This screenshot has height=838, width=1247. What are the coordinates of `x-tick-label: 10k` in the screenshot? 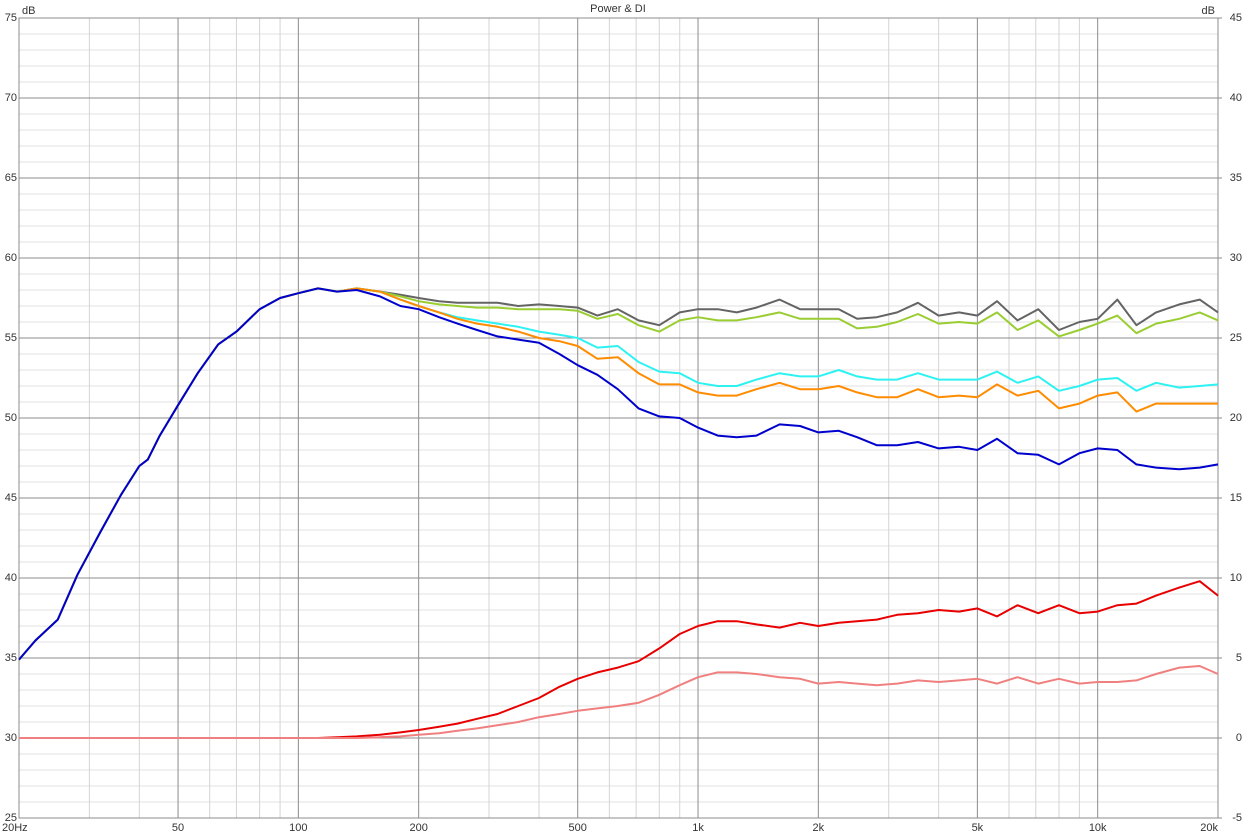 It's located at (1098, 828).